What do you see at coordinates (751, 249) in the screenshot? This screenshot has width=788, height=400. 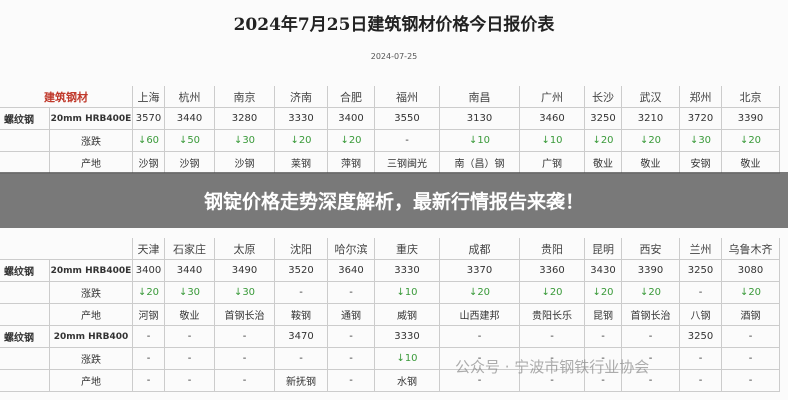 I see `city-header: 乌鲁木齐` at bounding box center [751, 249].